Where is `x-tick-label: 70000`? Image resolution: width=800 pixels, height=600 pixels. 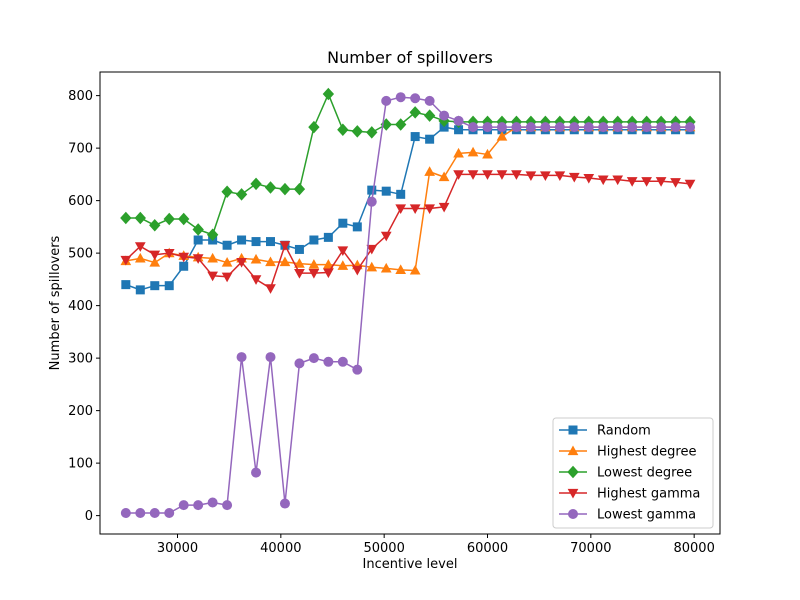 x-tick-label: 70000 is located at coordinates (590, 548).